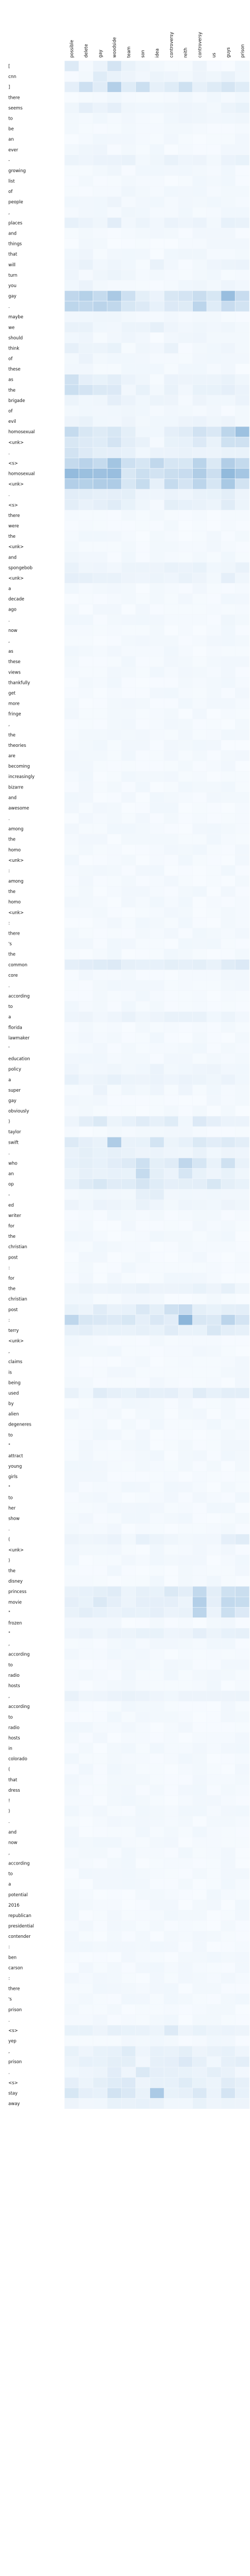  I want to click on y-tick-label: yep, so click(12, 2040).